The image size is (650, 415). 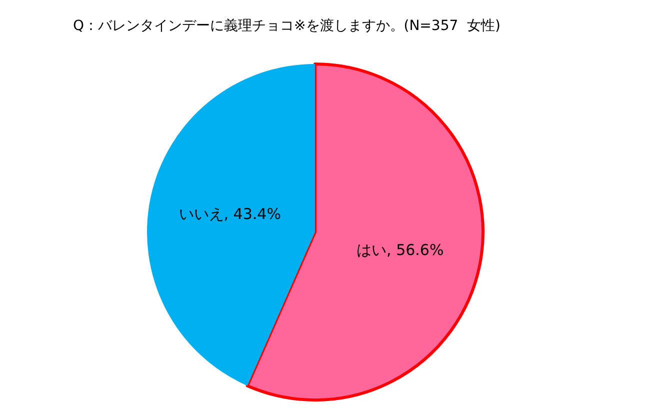 I want to click on slice-label: いいえ, so click(x=201, y=214).